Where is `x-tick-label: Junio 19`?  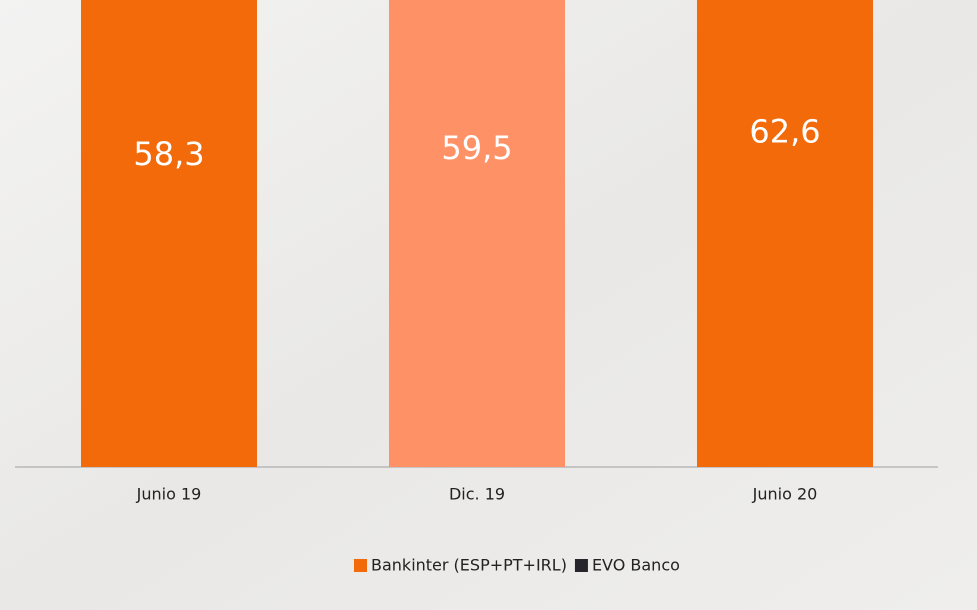 x-tick-label: Junio 19 is located at coordinates (169, 494).